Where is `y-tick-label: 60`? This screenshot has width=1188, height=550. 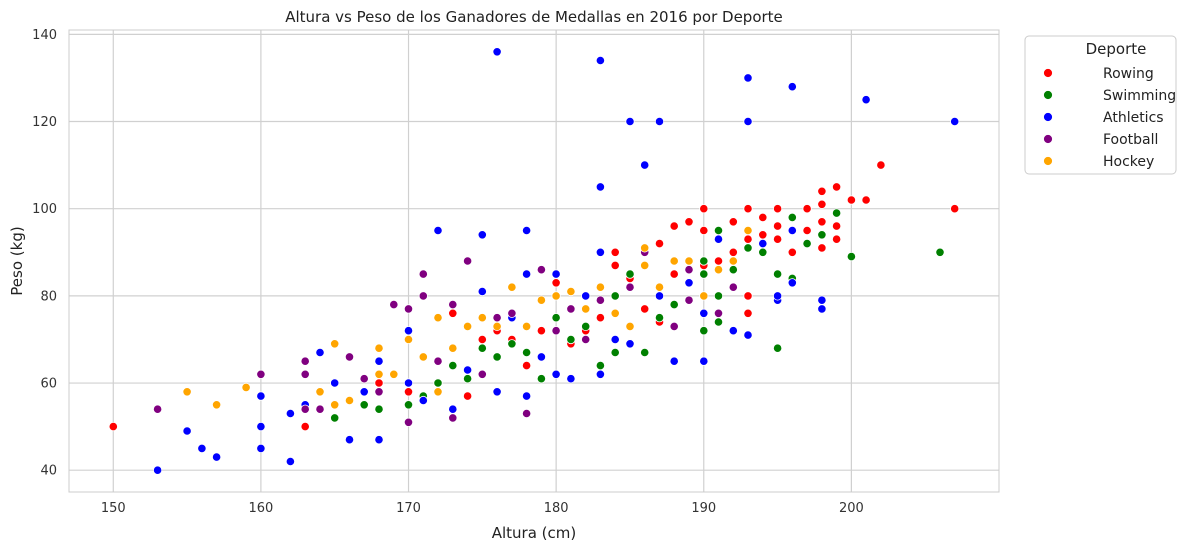 y-tick-label: 60 is located at coordinates (48, 384).